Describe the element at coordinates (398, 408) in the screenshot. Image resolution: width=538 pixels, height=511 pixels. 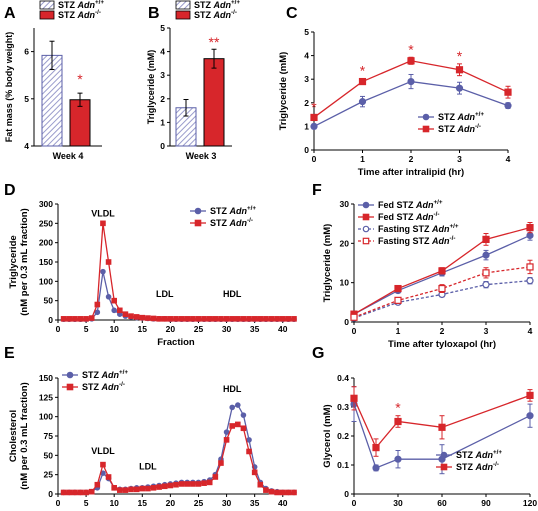
I see `significance-star: *` at that location.